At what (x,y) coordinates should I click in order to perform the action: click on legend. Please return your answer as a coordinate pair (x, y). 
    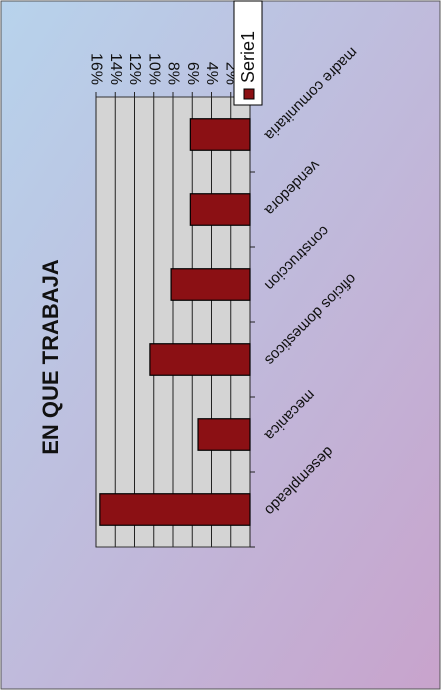
    Looking at the image, I should click on (248, 53).